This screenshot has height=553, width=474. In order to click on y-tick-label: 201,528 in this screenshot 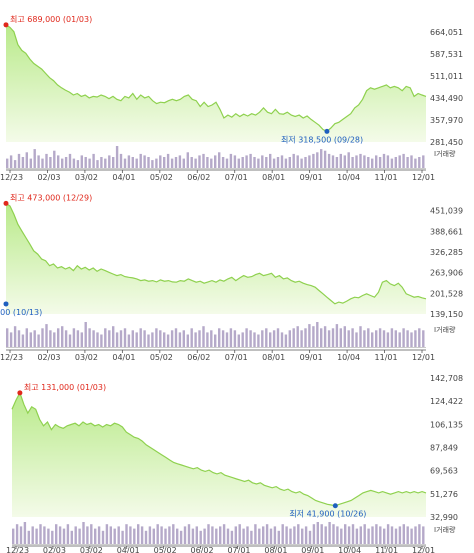, I will do `click(446, 293)`.